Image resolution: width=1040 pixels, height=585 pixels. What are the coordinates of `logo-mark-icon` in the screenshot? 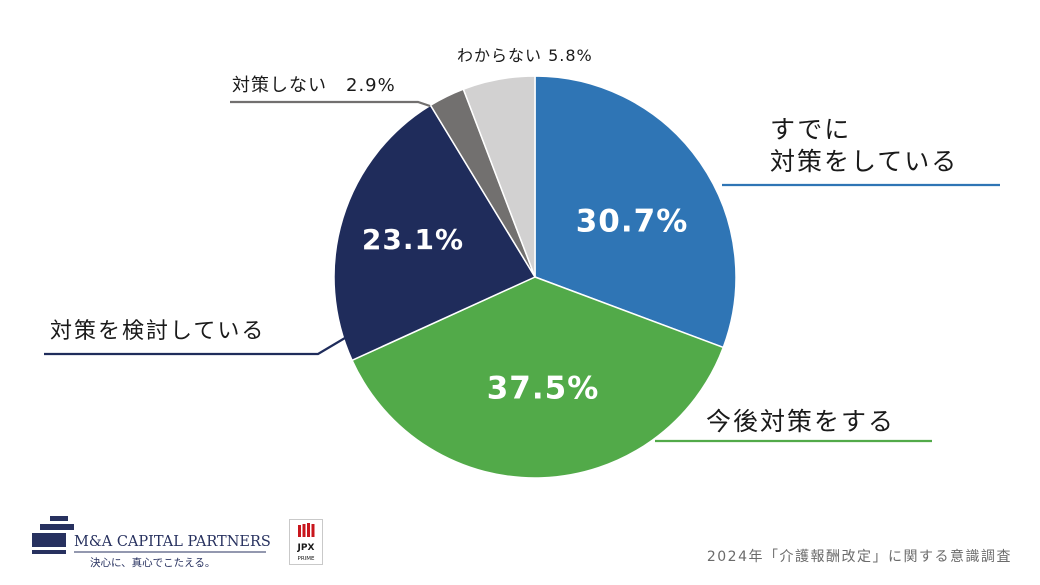 It's located at (53, 535).